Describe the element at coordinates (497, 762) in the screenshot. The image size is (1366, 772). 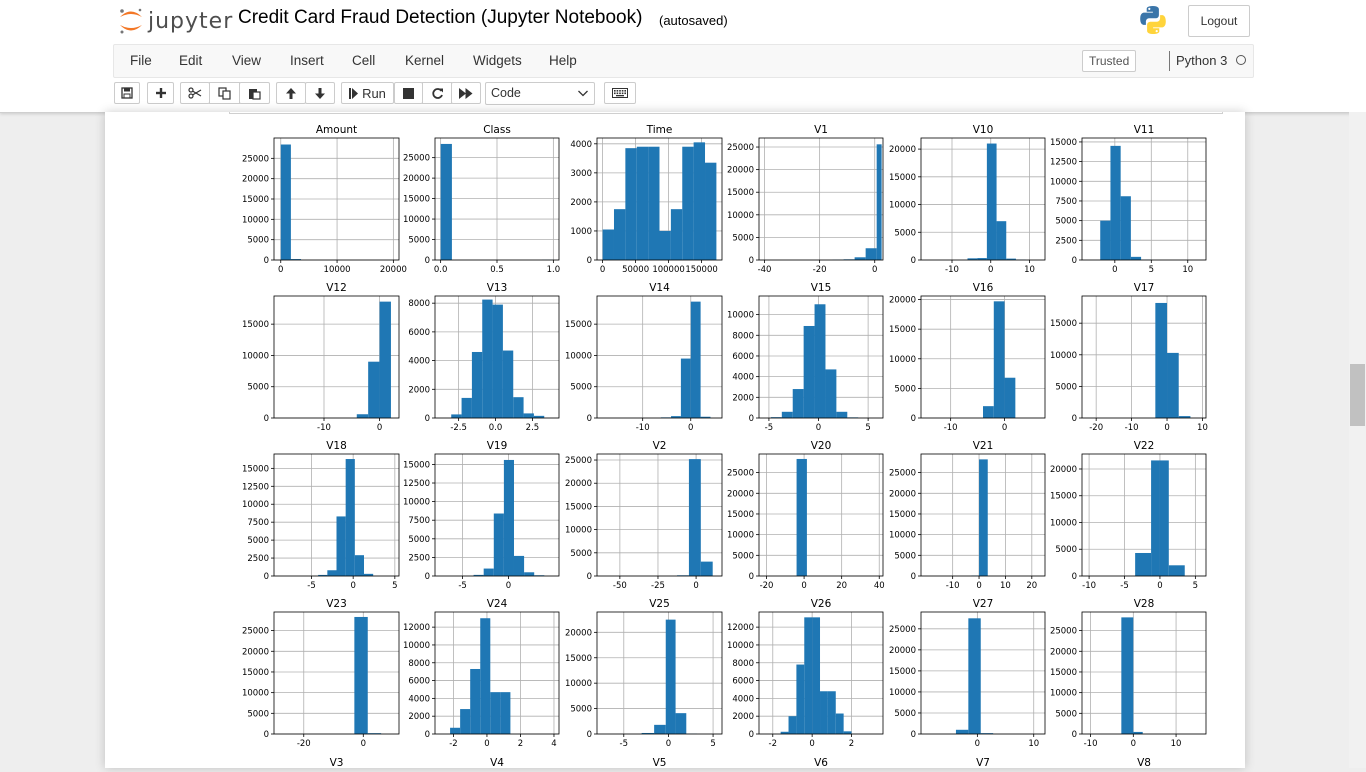
I see `histogram-title: V4` at that location.